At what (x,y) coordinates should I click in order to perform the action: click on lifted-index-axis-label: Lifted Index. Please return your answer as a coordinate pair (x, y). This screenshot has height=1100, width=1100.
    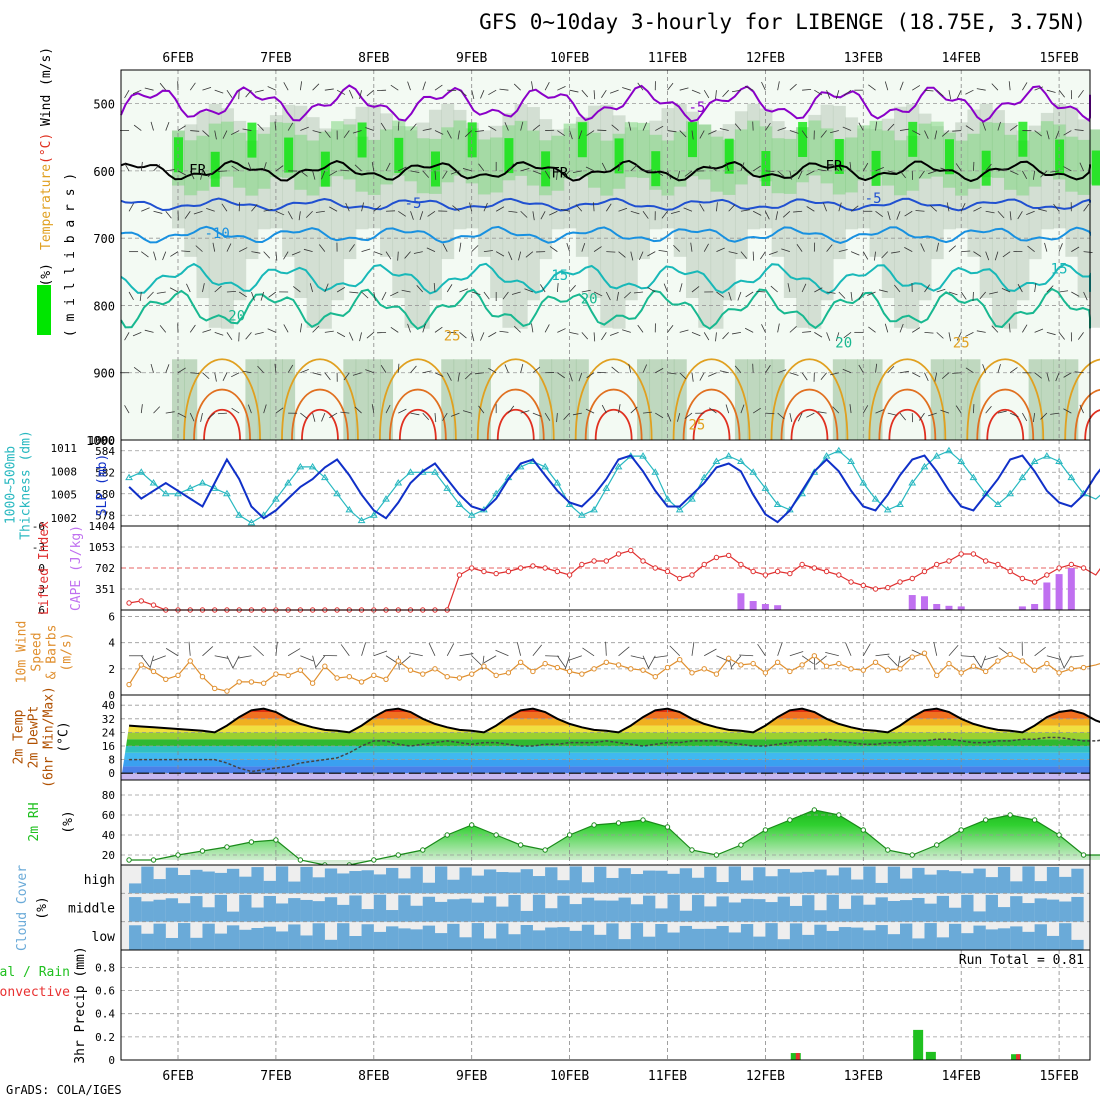
    Looking at the image, I should click on (44, 568).